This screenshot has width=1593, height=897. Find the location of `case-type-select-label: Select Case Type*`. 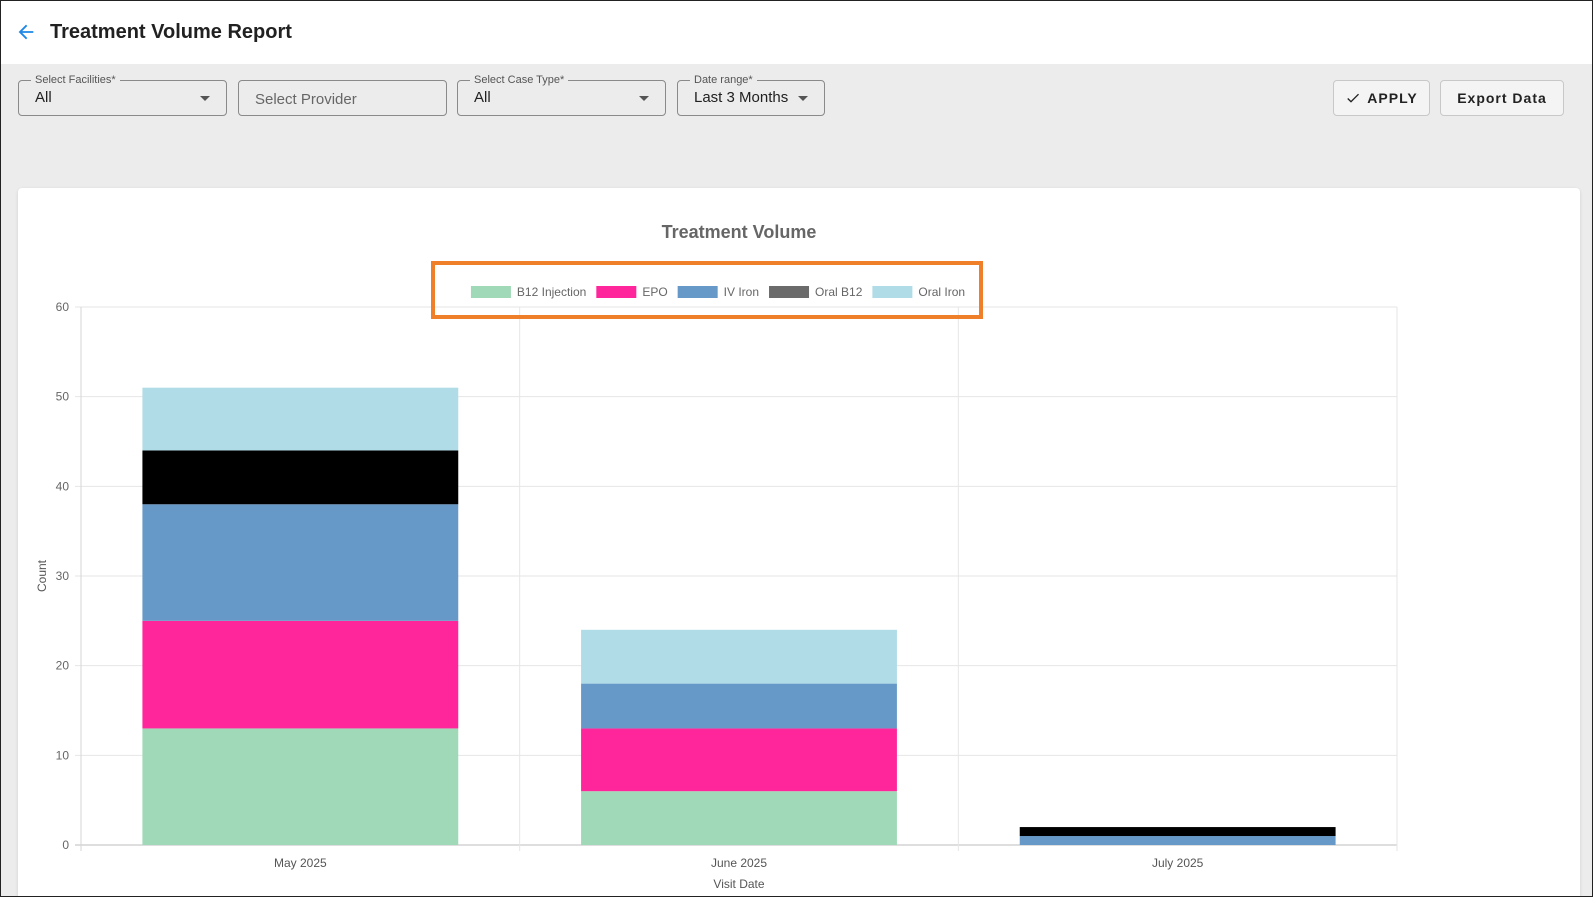

case-type-select-label: Select Case Type* is located at coordinates (519, 80).